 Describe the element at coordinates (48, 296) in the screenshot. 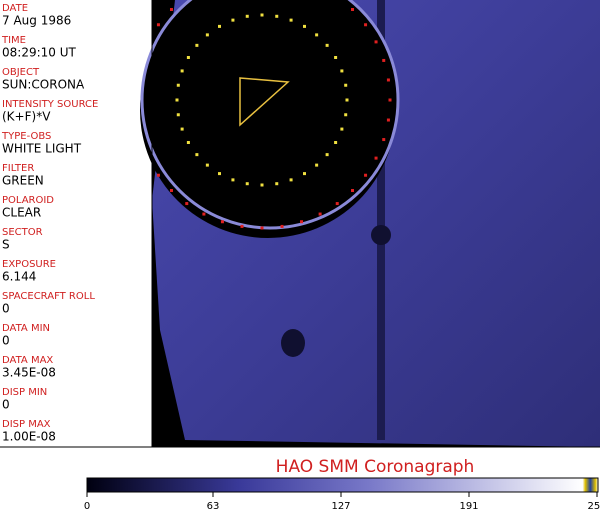

I see `field-label: SPACECRAFT ROLL` at that location.